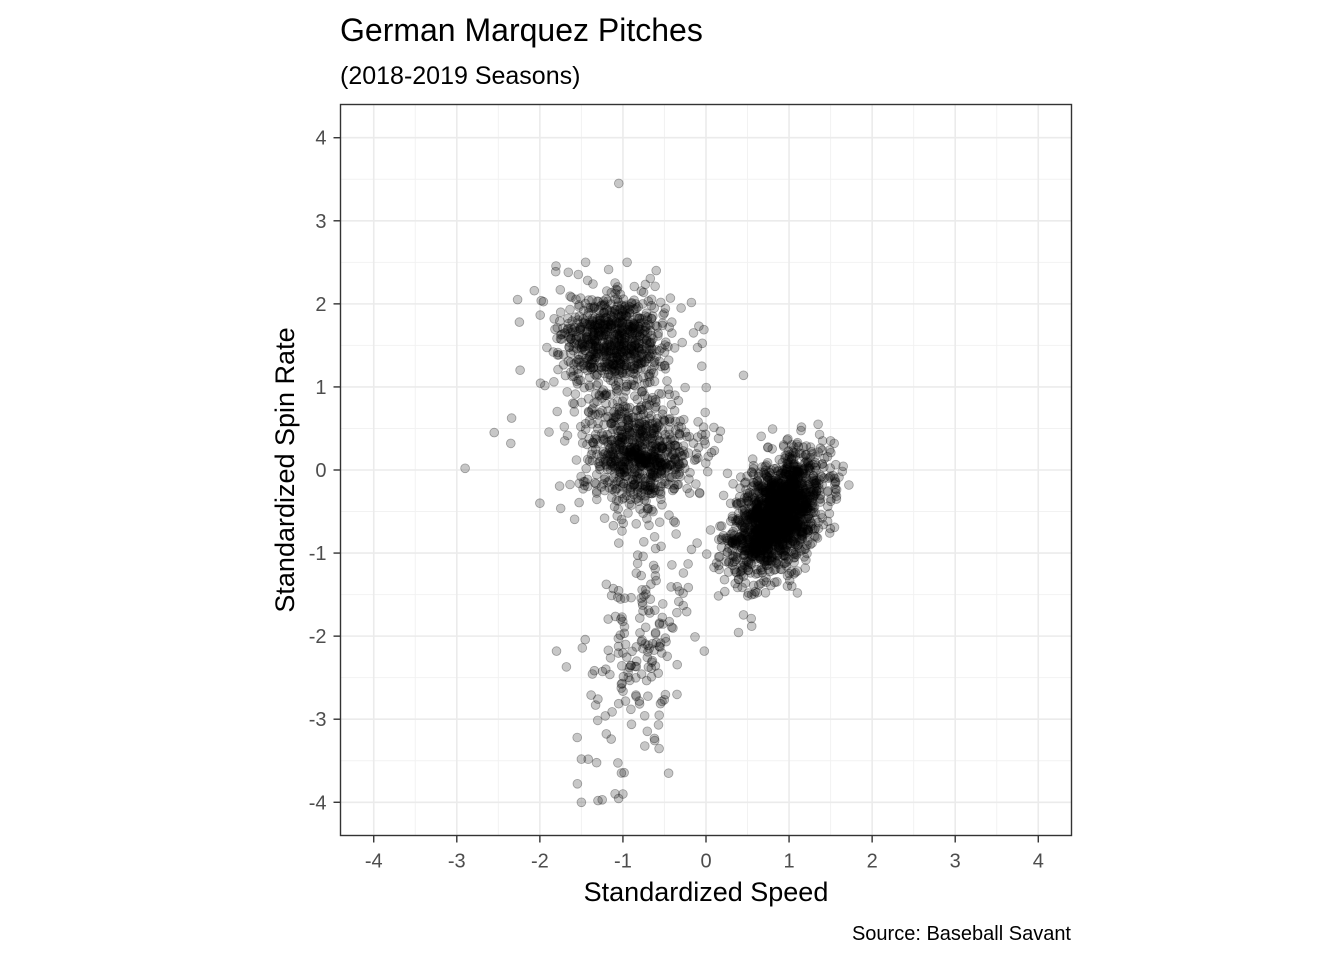  What do you see at coordinates (955, 862) in the screenshot?
I see `x-tick-label: 3` at bounding box center [955, 862].